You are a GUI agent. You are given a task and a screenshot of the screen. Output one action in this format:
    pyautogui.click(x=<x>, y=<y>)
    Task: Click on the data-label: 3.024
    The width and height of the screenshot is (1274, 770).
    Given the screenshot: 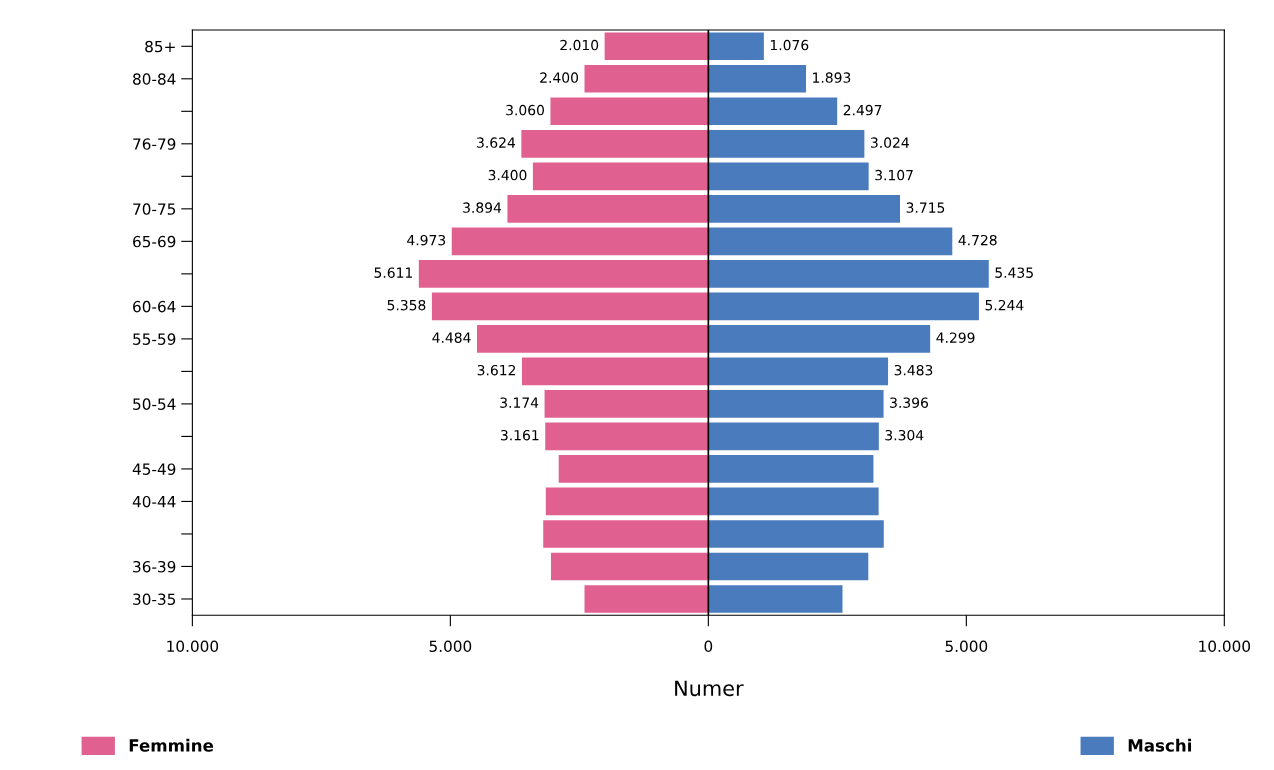 What is the action you would take?
    pyautogui.click(x=889, y=142)
    